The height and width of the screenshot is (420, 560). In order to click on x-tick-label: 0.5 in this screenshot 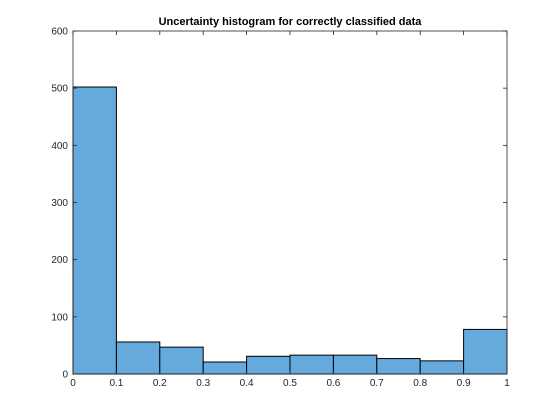, I will do `click(290, 383)`.